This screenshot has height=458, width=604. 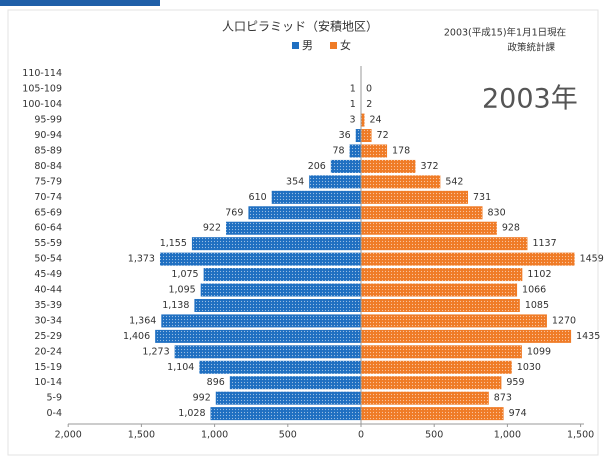 I want to click on y-tick-label: 105-109, so click(x=42, y=89).